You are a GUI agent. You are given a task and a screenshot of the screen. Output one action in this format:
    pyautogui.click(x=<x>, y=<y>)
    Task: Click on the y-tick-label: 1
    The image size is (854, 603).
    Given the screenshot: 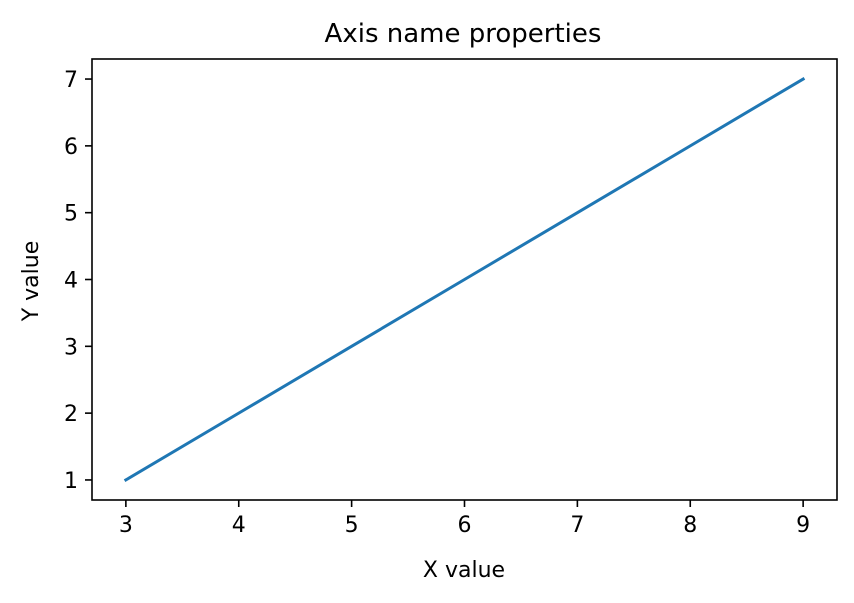 What is the action you would take?
    pyautogui.click(x=71, y=481)
    